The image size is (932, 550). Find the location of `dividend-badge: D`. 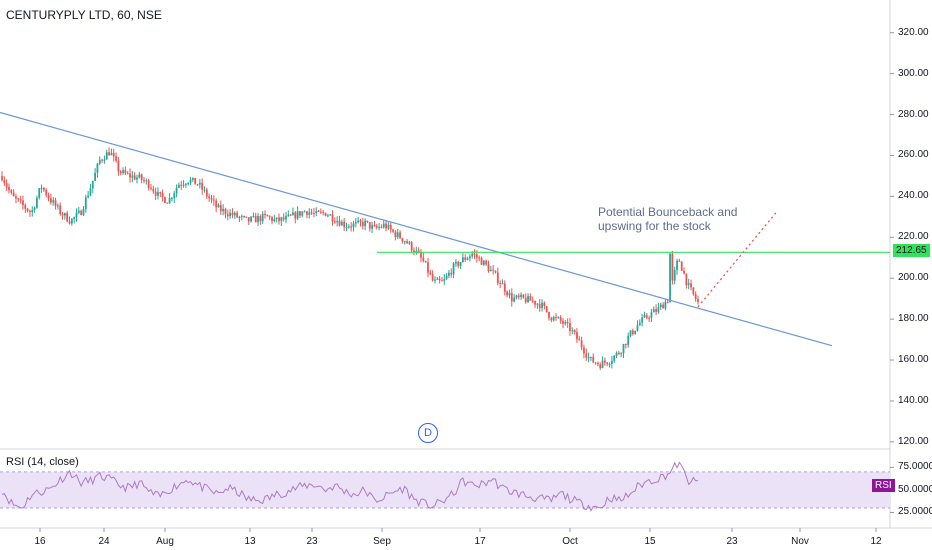

dividend-badge: D is located at coordinates (428, 433).